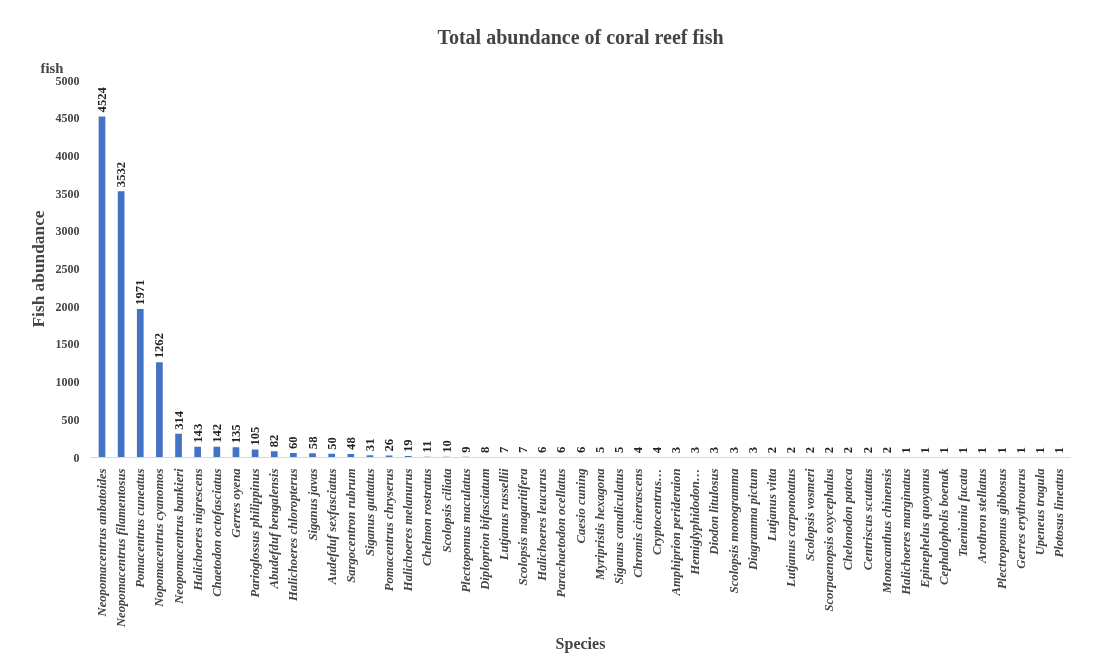 The height and width of the screenshot is (668, 1100). I want to click on x-tick-label: Sargocentron rubrum, so click(350, 525).